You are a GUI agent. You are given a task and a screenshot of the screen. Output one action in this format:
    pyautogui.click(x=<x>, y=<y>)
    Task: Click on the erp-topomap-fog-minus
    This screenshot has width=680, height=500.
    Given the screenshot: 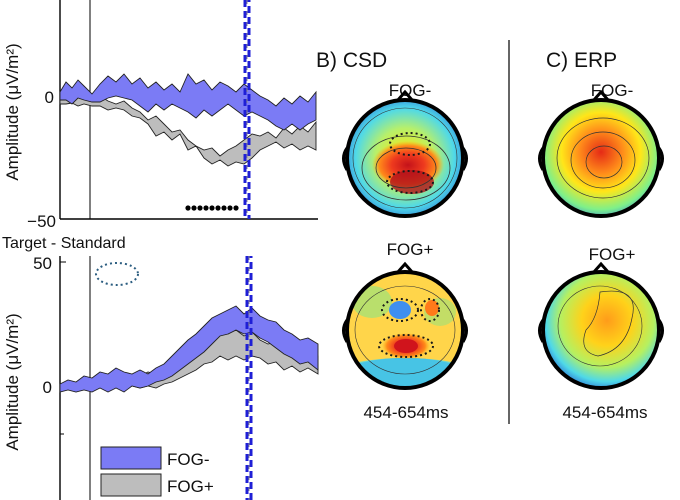 What is the action you would take?
    pyautogui.click(x=601, y=153)
    